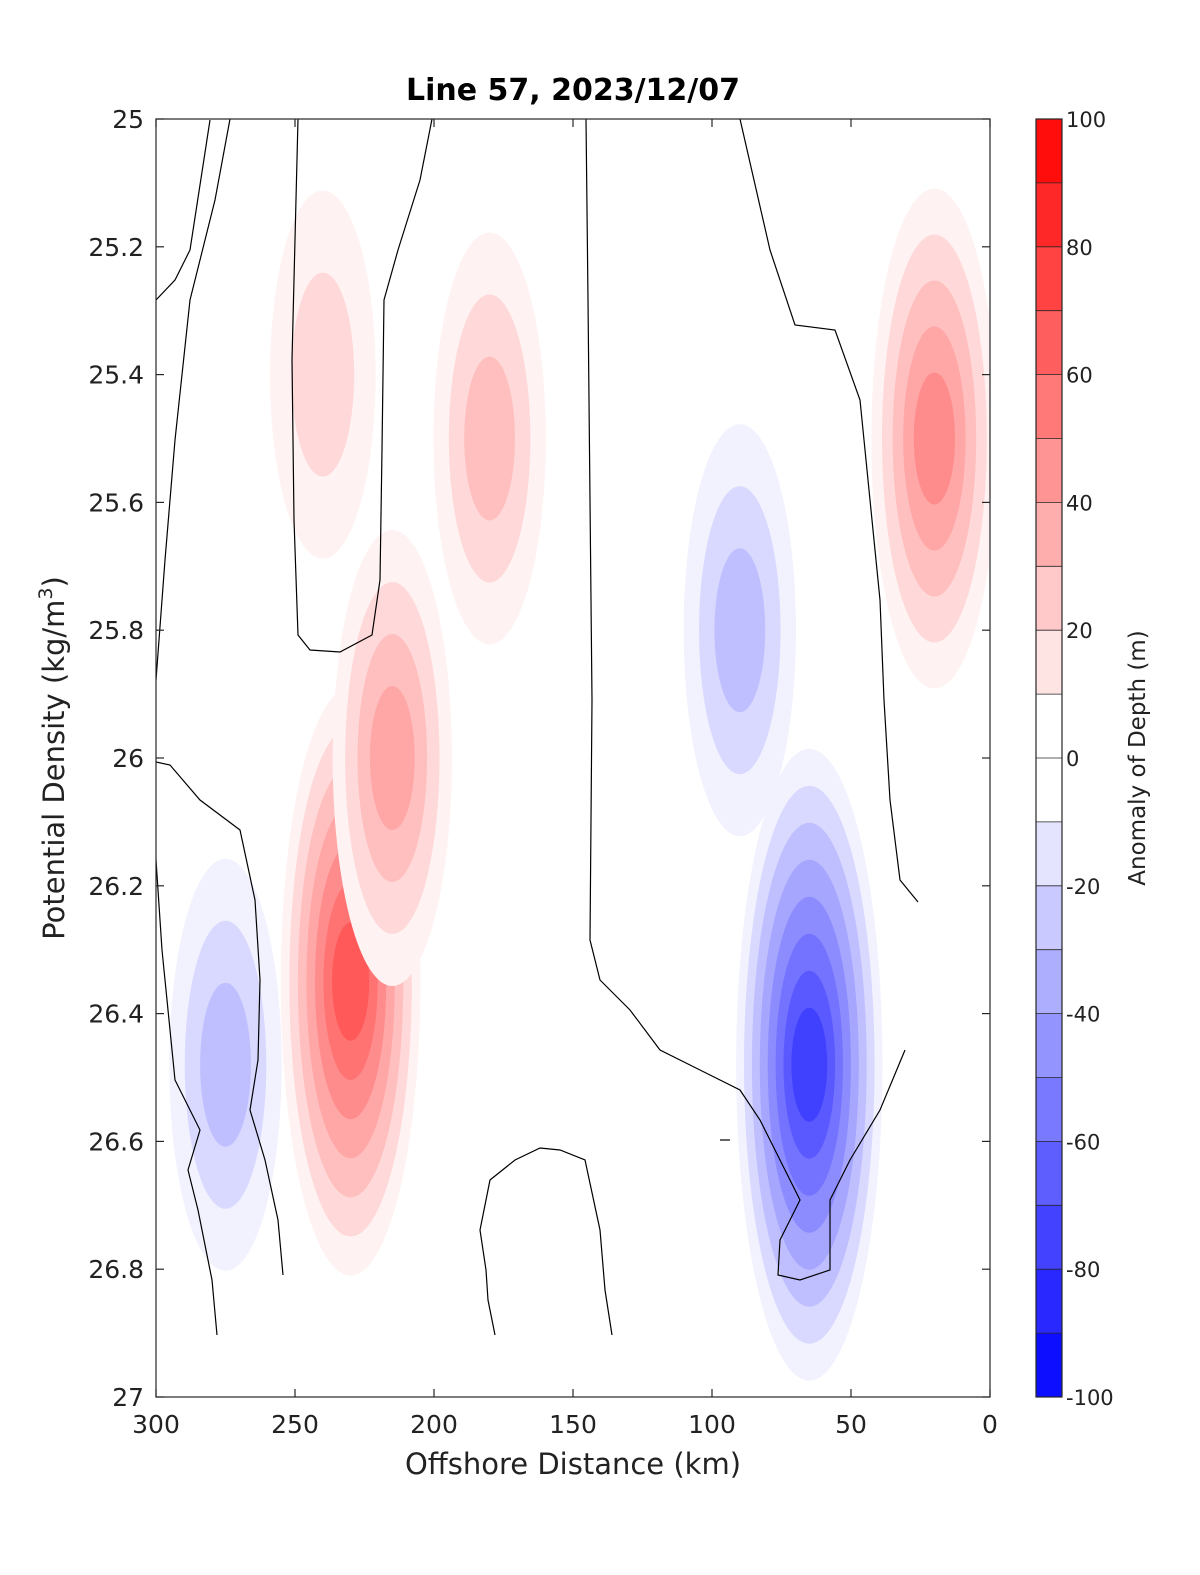 This screenshot has width=1200, height=1575. Describe the element at coordinates (46, 593) in the screenshot. I see `y-axis-label-superscript: 3` at that location.